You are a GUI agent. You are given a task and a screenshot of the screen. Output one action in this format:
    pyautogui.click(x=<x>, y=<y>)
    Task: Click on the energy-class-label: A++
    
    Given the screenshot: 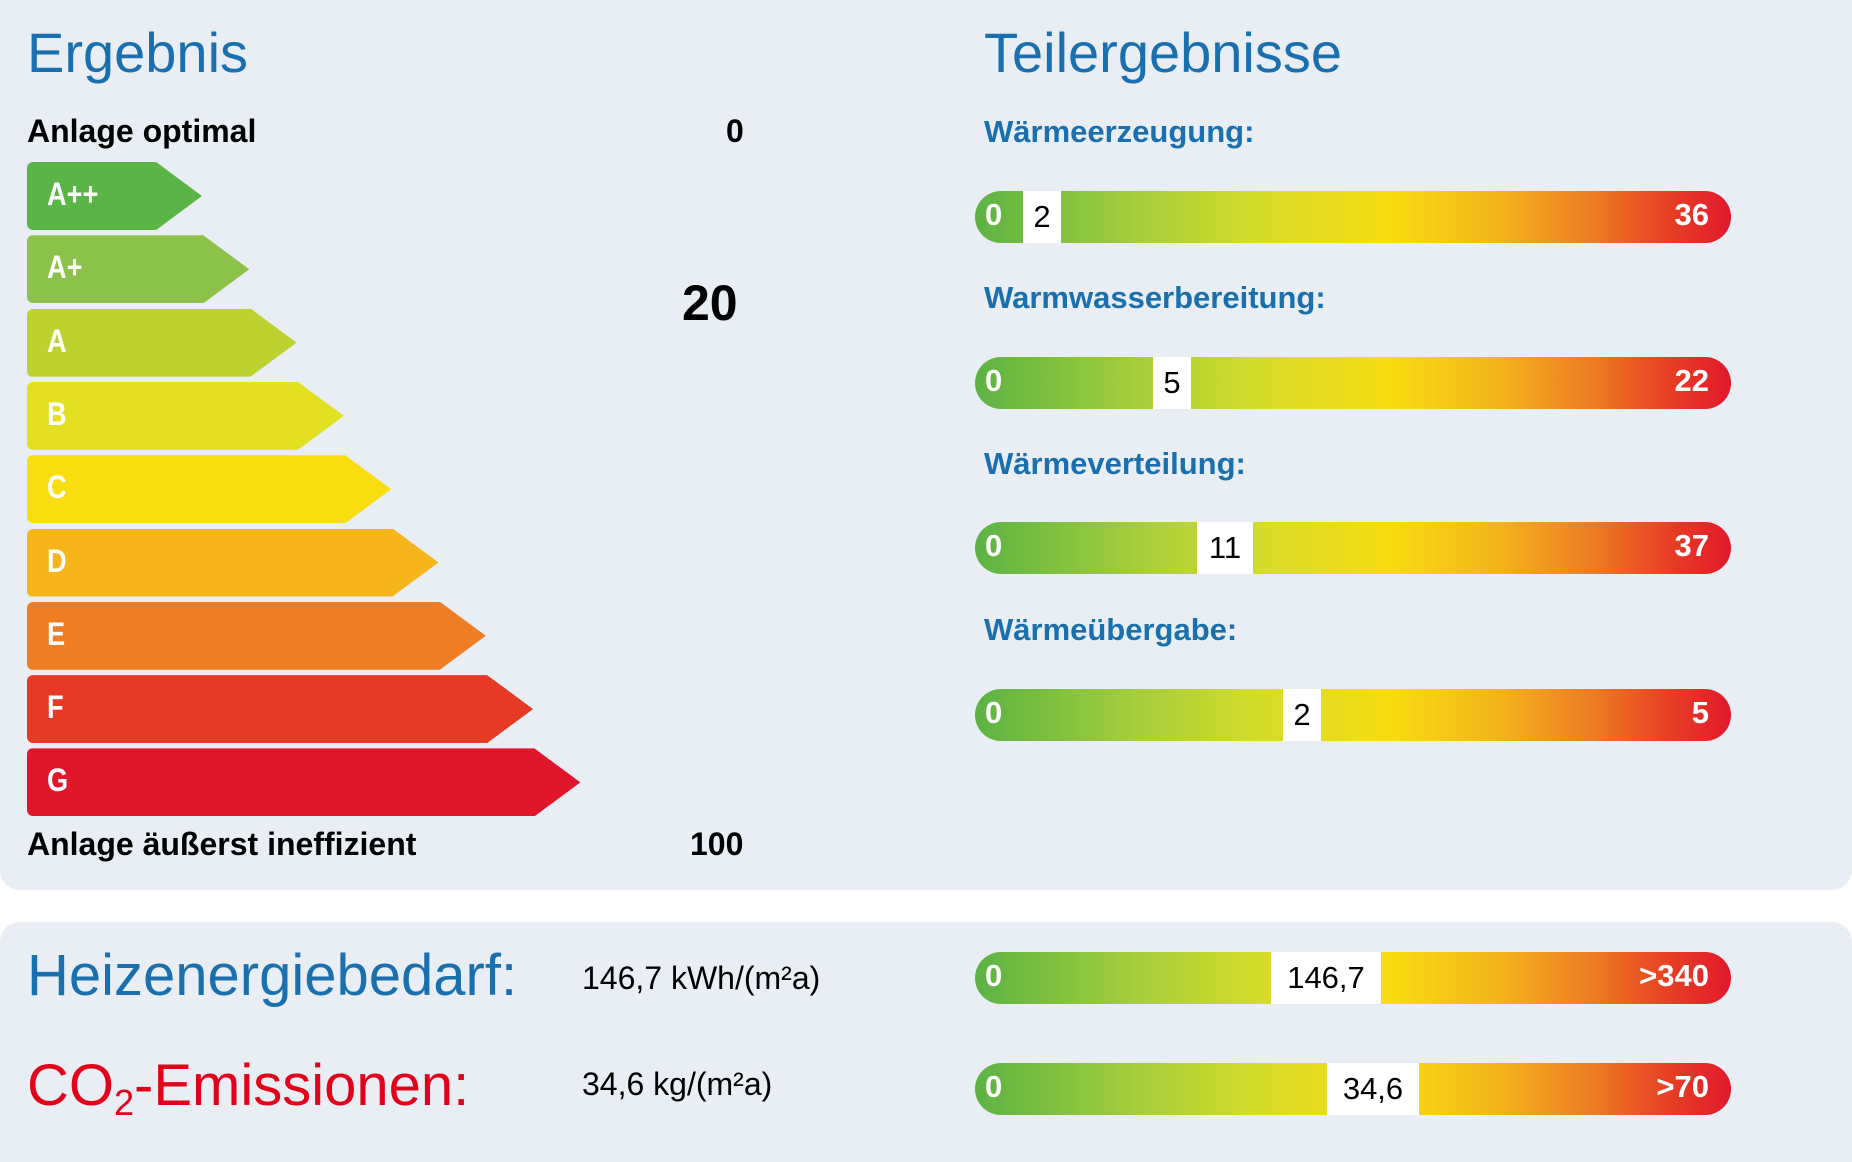 What is the action you would take?
    pyautogui.click(x=73, y=194)
    